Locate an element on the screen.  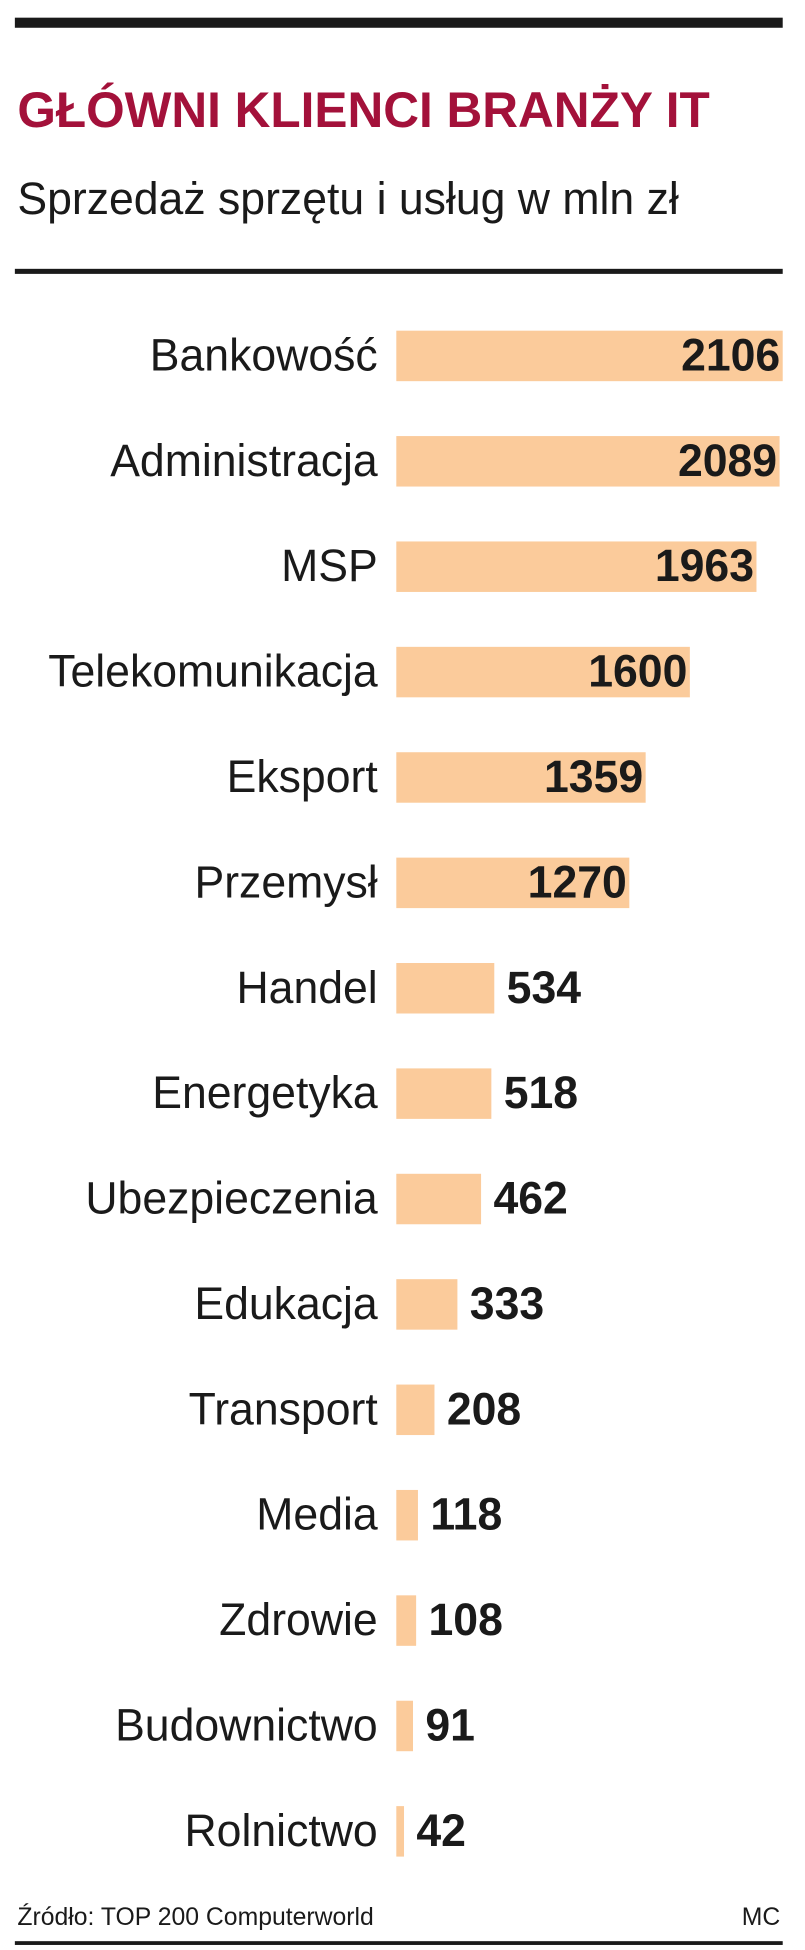
category-label: Transport is located at coordinates (284, 1408).